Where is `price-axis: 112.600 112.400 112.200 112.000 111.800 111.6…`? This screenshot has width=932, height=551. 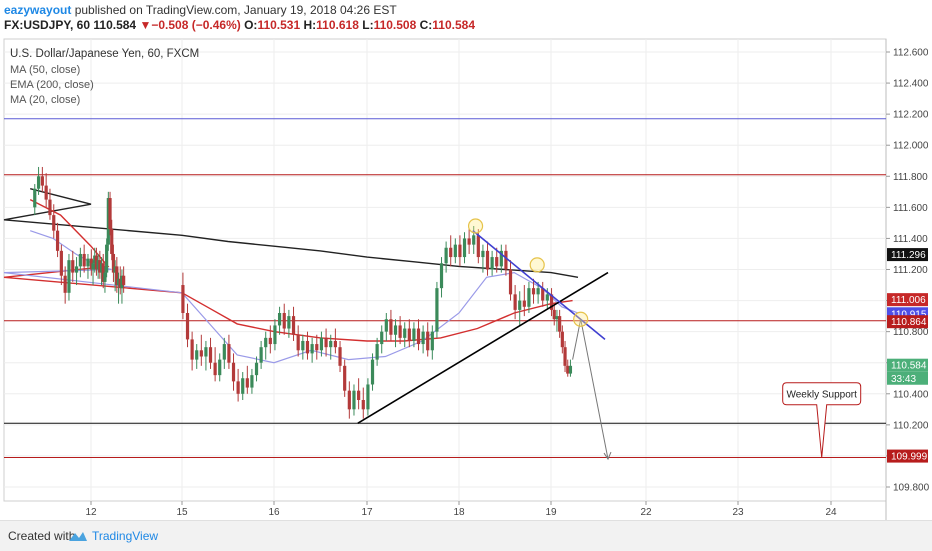
price-axis: 112.600 112.400 112.200 112.000 111.800 111.6… is located at coordinates (908, 271).